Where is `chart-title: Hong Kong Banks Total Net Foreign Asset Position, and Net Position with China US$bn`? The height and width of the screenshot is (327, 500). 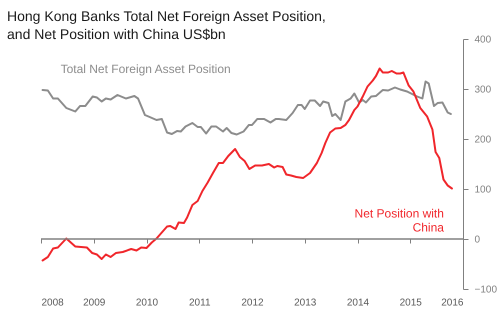 chart-title: Hong Kong Banks Total Net Foreign Asset Position, and Net Position with China US$bn is located at coordinates (166, 25).